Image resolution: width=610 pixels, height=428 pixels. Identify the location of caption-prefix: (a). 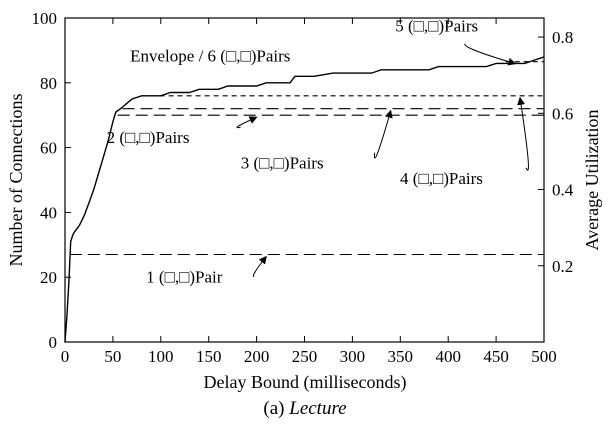
(276, 408).